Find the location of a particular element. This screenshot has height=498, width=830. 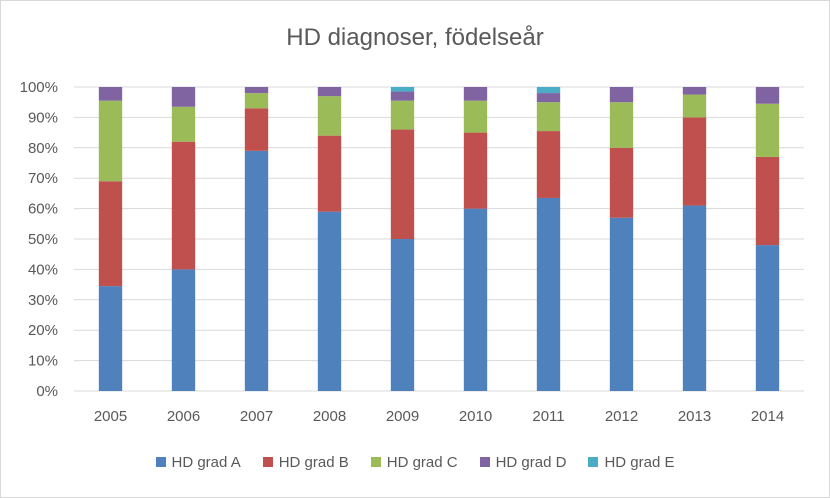

x-tick-label: 2010 is located at coordinates (475, 416).